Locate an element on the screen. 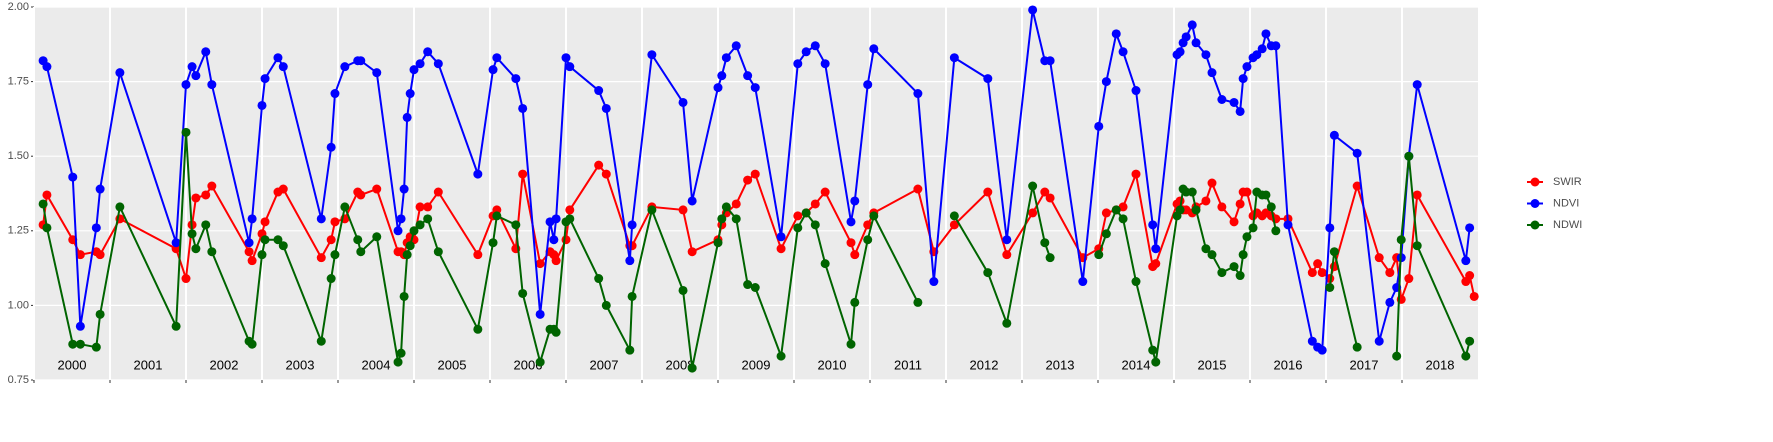 The width and height of the screenshot is (1773, 442). x-tick-label: 2016 is located at coordinates (1288, 364).